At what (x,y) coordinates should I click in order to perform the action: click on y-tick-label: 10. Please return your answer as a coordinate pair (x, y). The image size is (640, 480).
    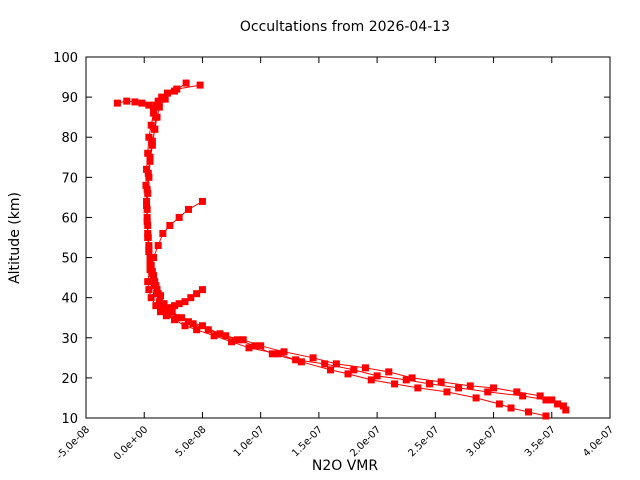
    Looking at the image, I should click on (69, 419).